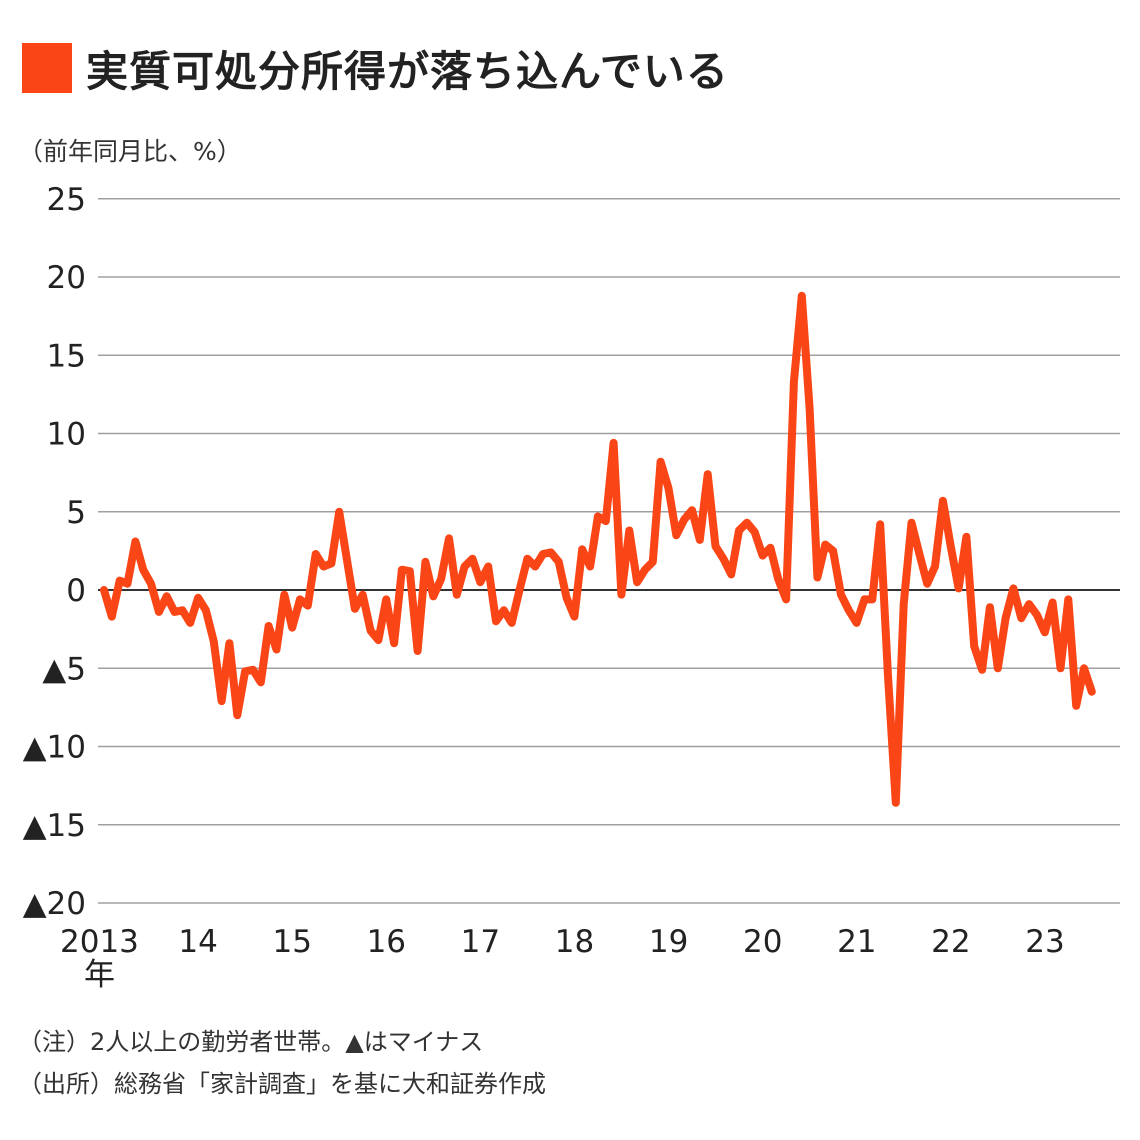 The width and height of the screenshot is (1140, 1140). What do you see at coordinates (99, 942) in the screenshot?
I see `x-tick-label: 2013` at bounding box center [99, 942].